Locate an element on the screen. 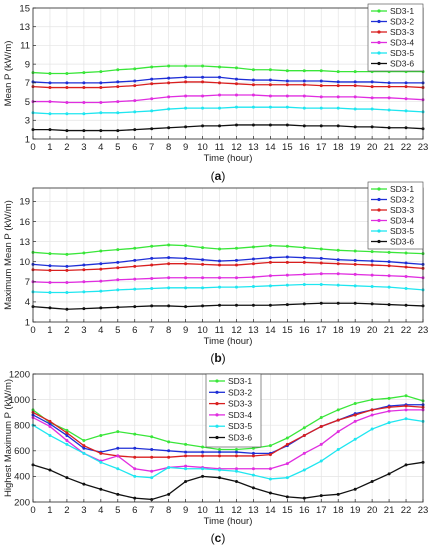 This screenshot has height=550, width=429. x-tick-label: 22 is located at coordinates (406, 147).